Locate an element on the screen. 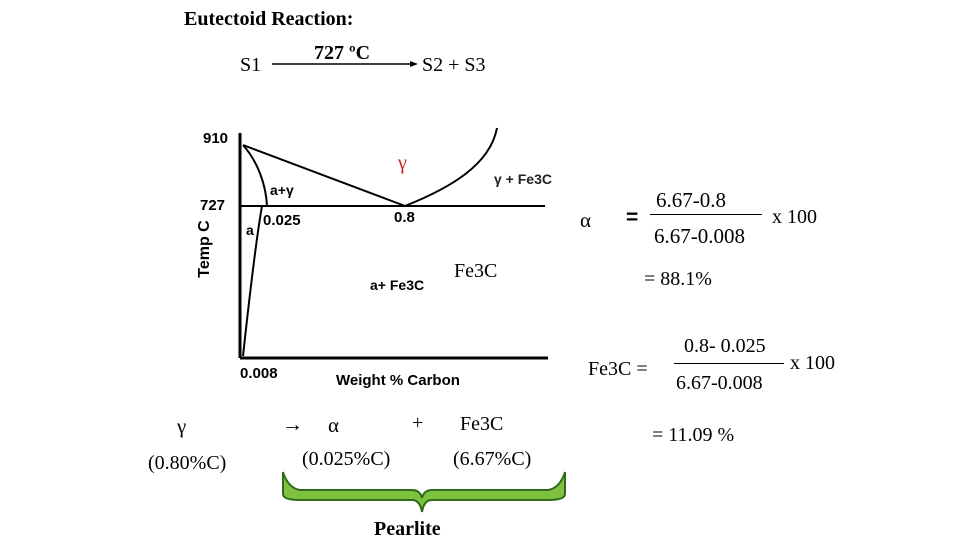 This screenshot has width=960, height=541. region-gamma: γ is located at coordinates (402, 163).